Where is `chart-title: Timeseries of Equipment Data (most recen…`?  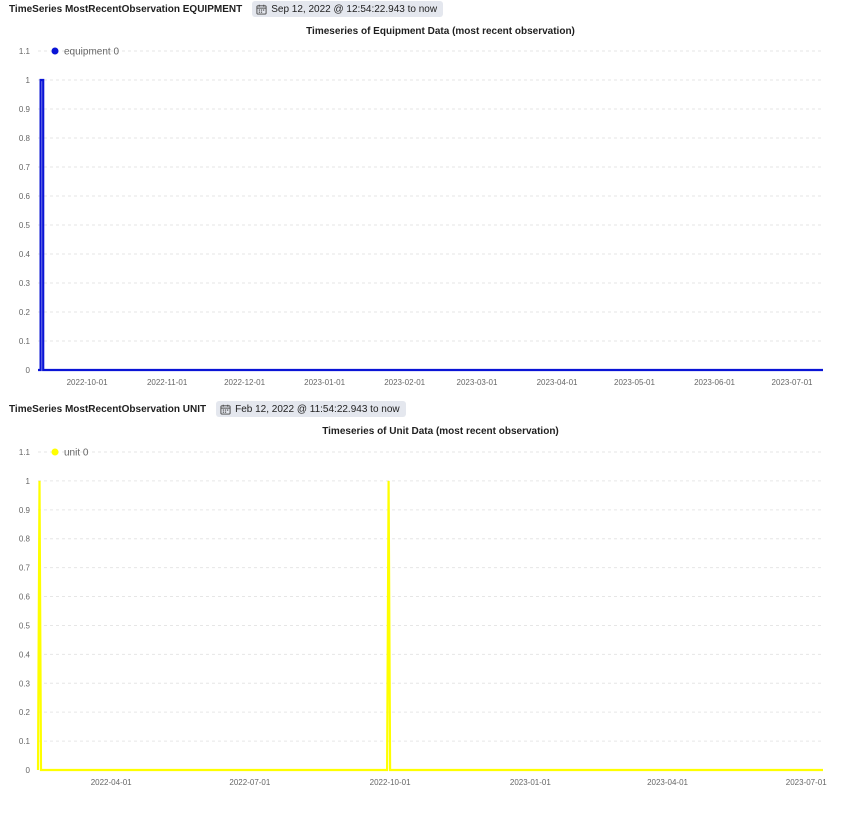
chart-title: Timeseries of Equipment Data (most recen… is located at coordinates (440, 31).